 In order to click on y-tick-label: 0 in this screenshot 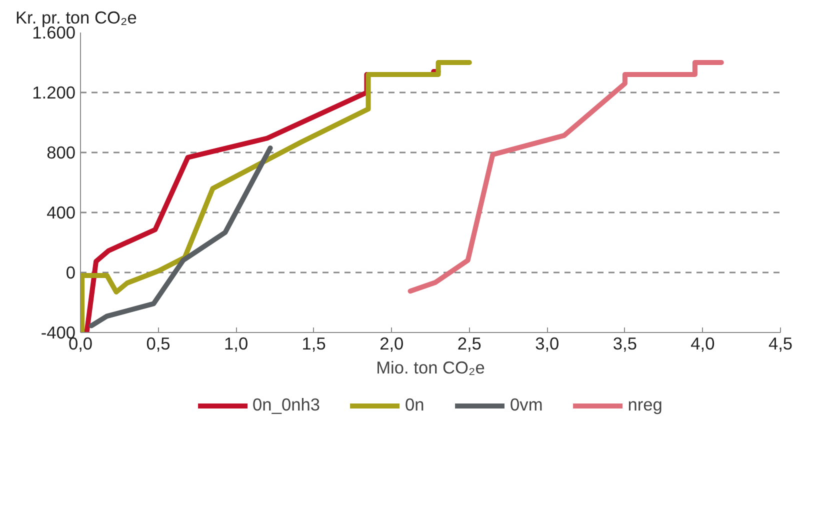, I will do `click(71, 272)`.